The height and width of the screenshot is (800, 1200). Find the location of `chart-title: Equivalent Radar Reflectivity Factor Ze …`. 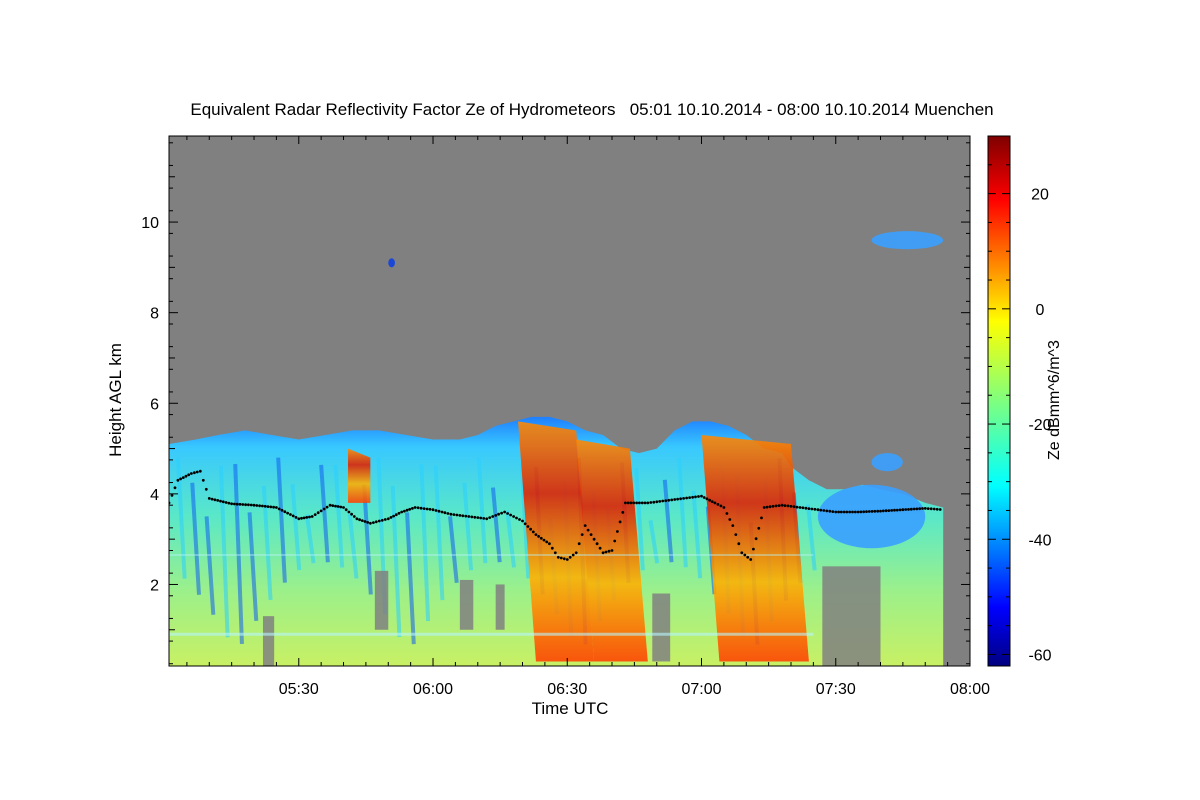

chart-title: Equivalent Radar Reflectivity Factor Ze … is located at coordinates (591, 109).